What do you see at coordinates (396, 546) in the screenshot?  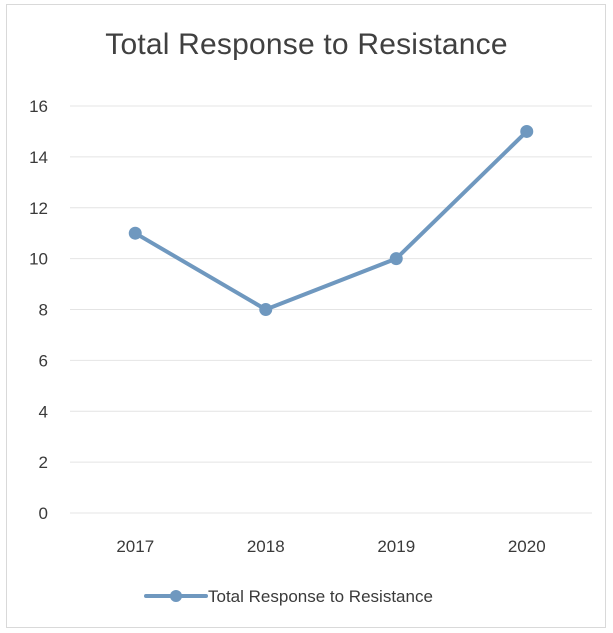 I see `x-tick-label: 2019` at bounding box center [396, 546].